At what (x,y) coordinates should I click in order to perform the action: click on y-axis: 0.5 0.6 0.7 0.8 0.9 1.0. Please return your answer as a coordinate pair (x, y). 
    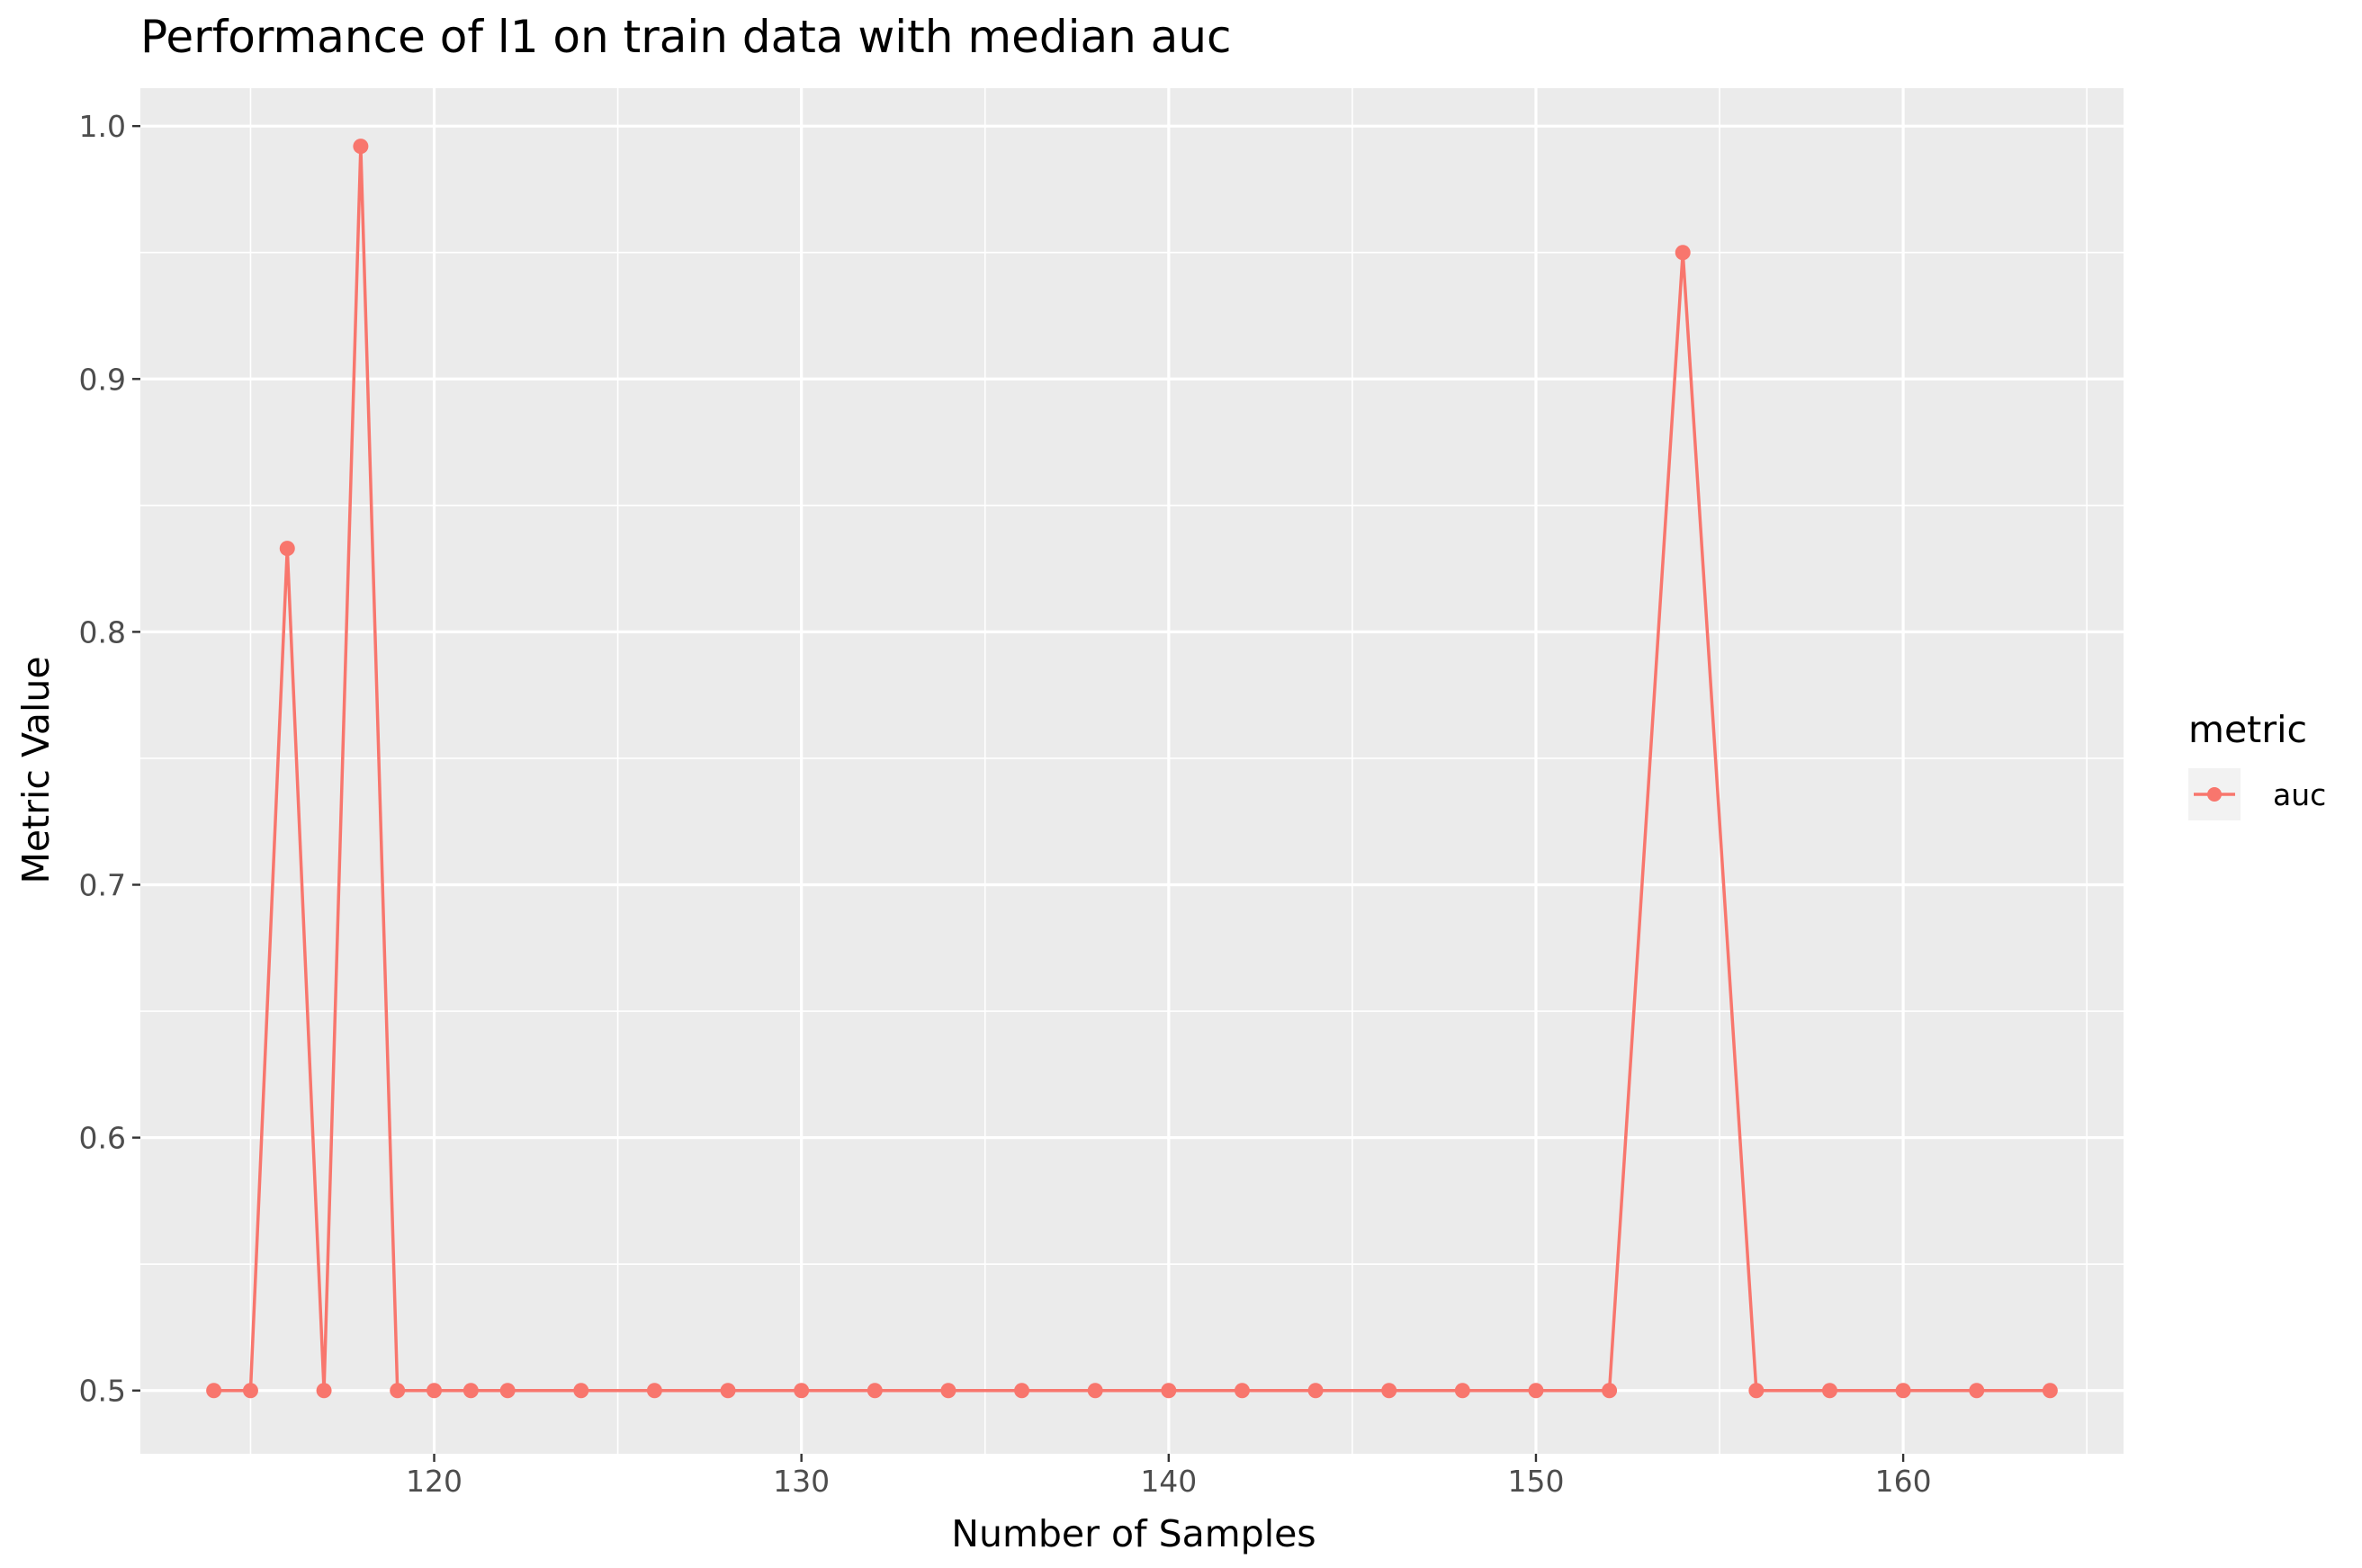
    Looking at the image, I should click on (110, 759).